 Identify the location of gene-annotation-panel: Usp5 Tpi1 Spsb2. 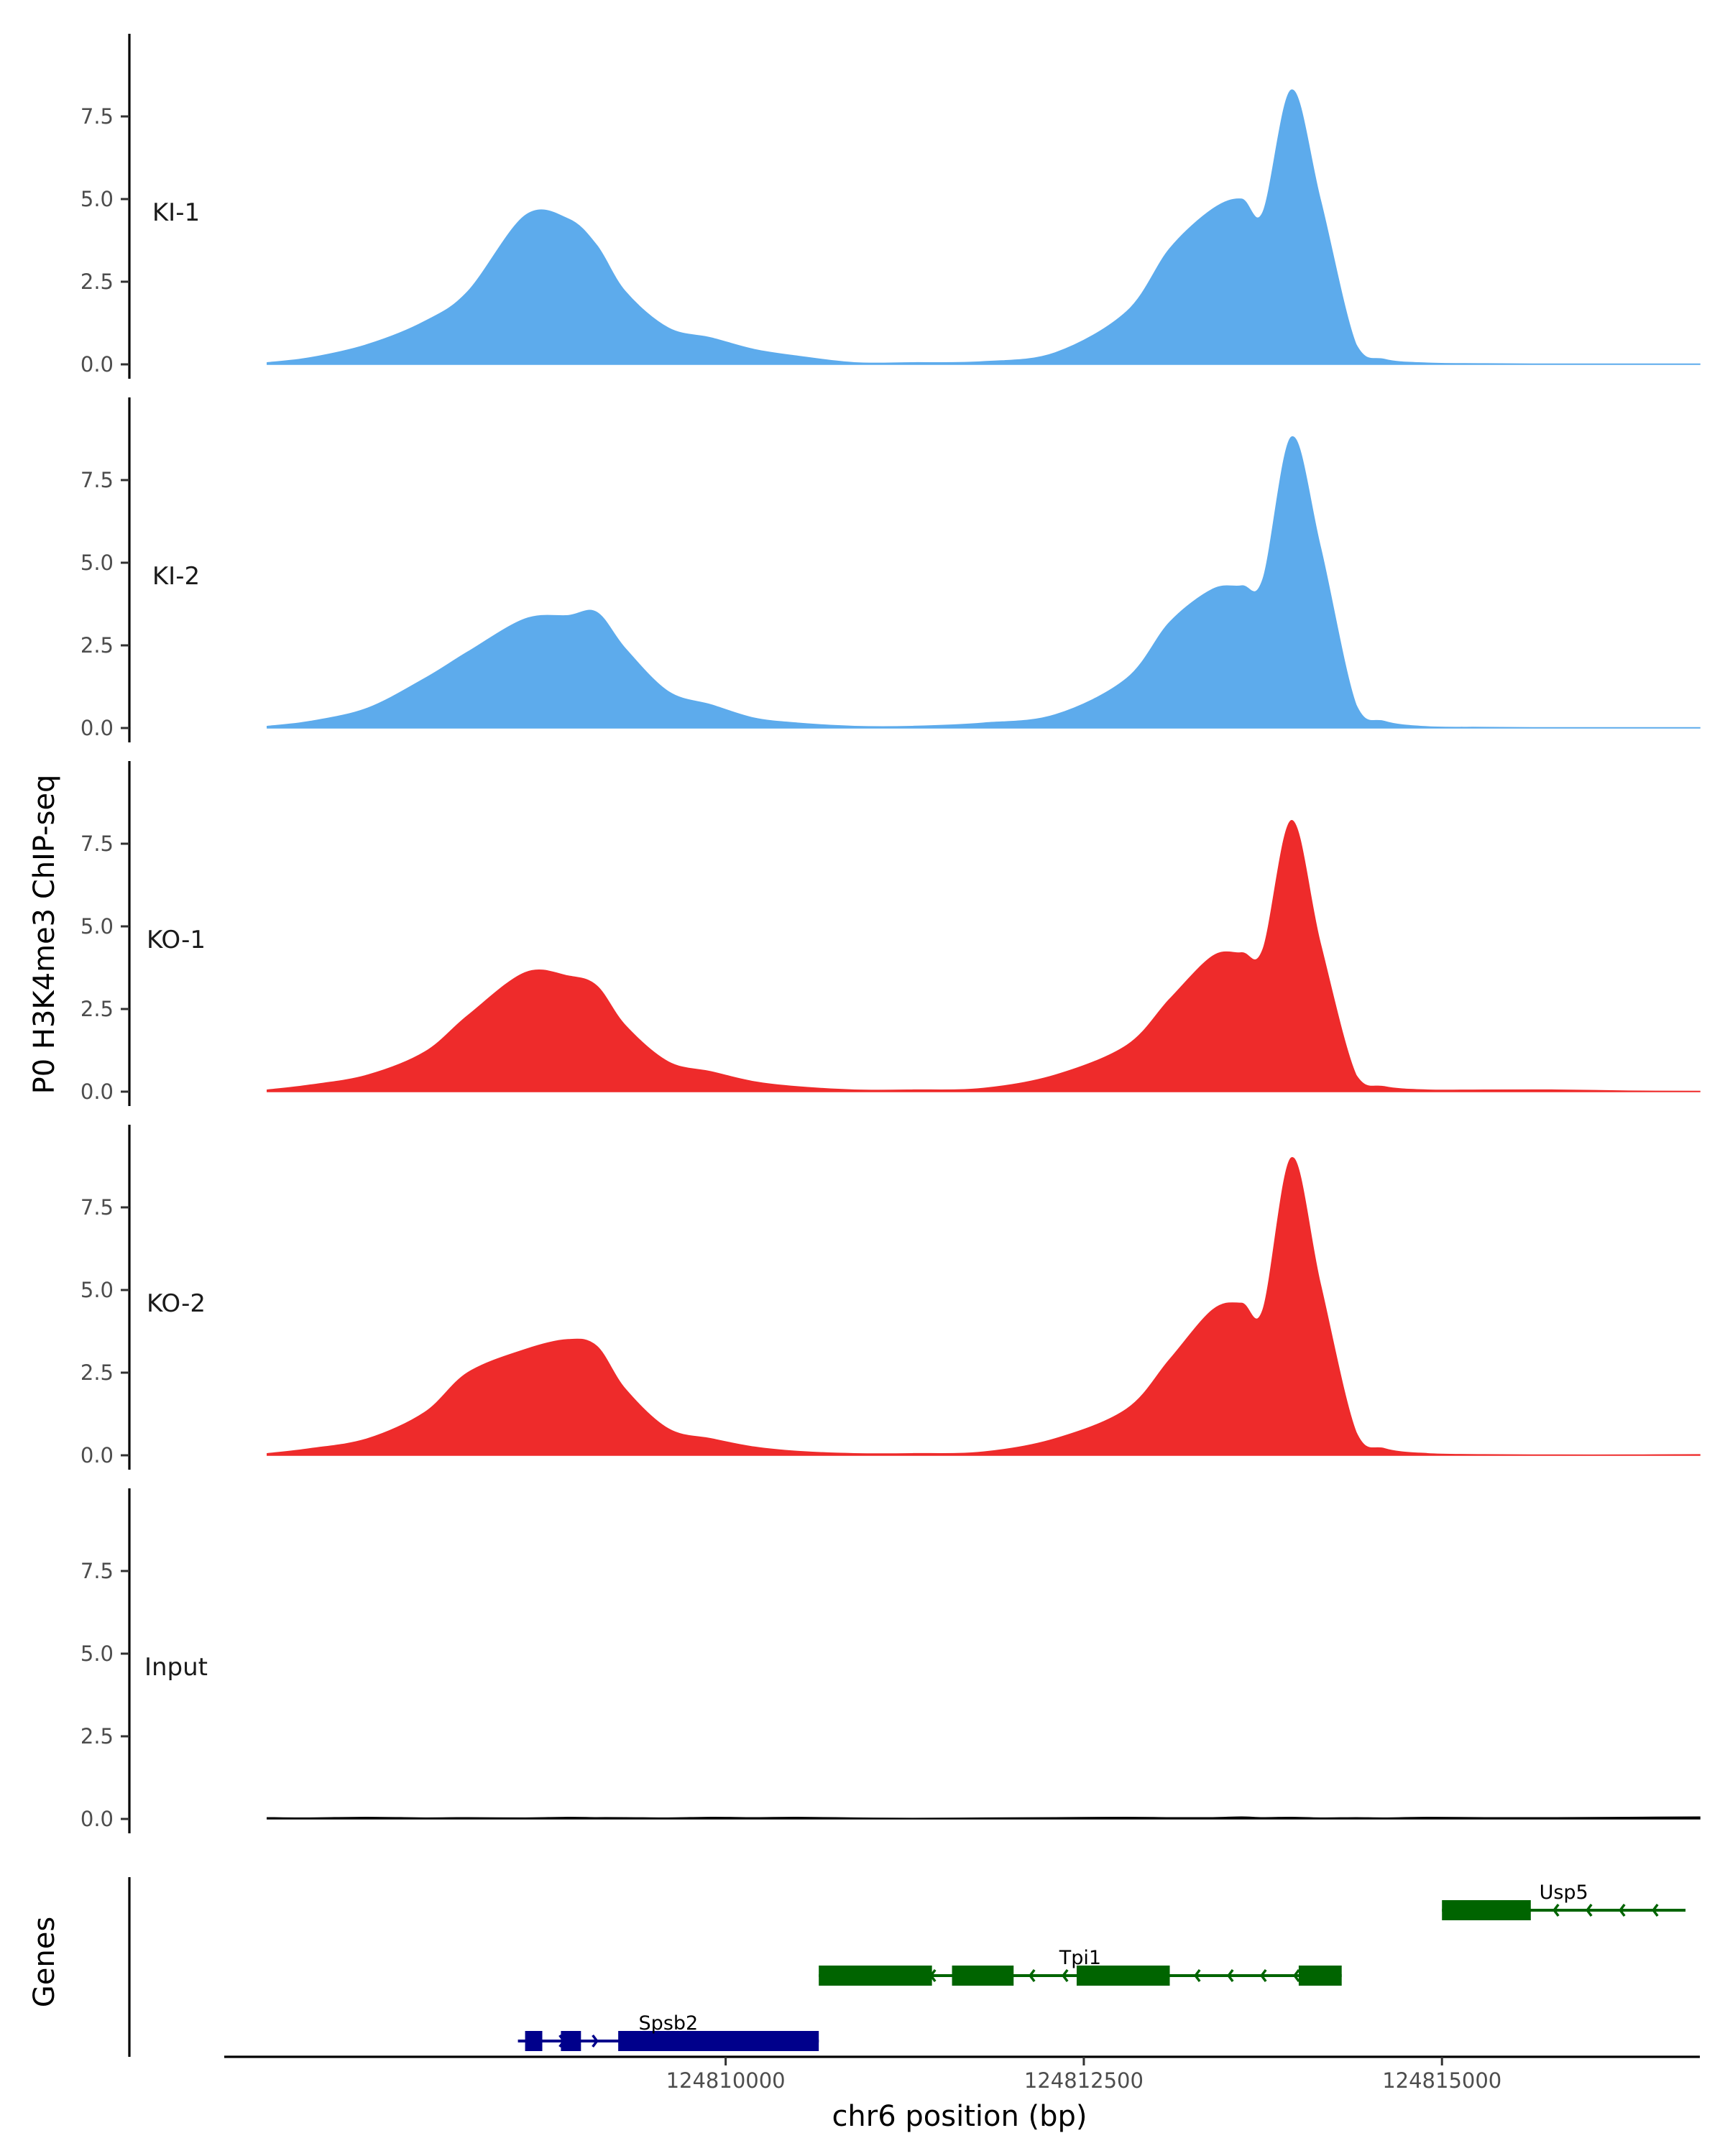
(907, 1967).